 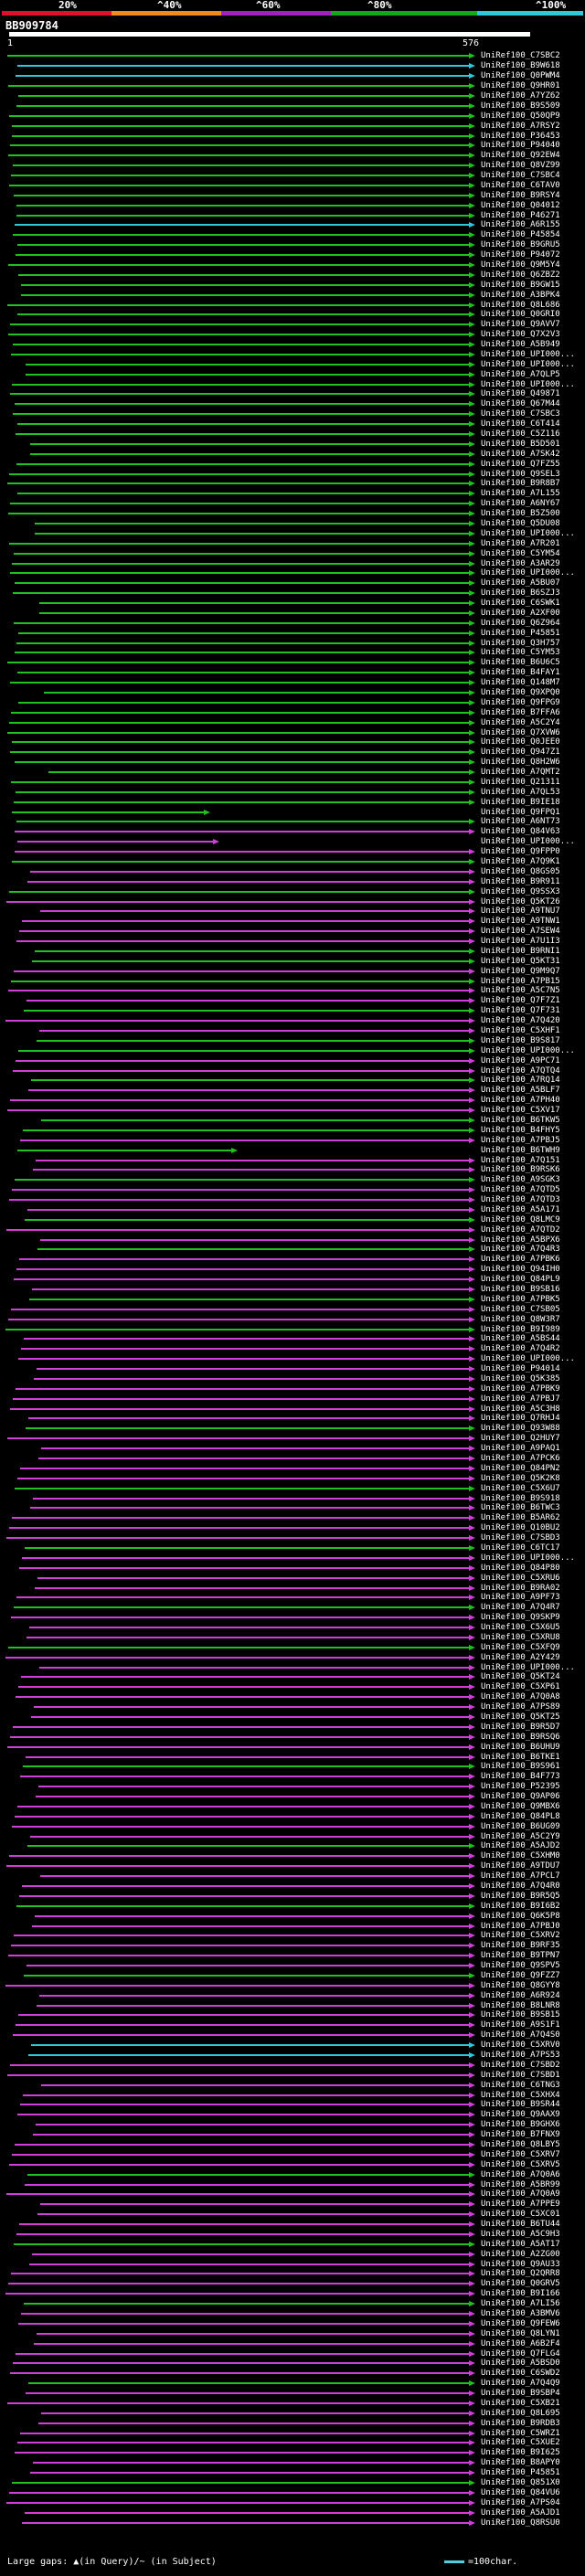 I want to click on hit-id: UniRef100_B5Z500, so click(x=520, y=513).